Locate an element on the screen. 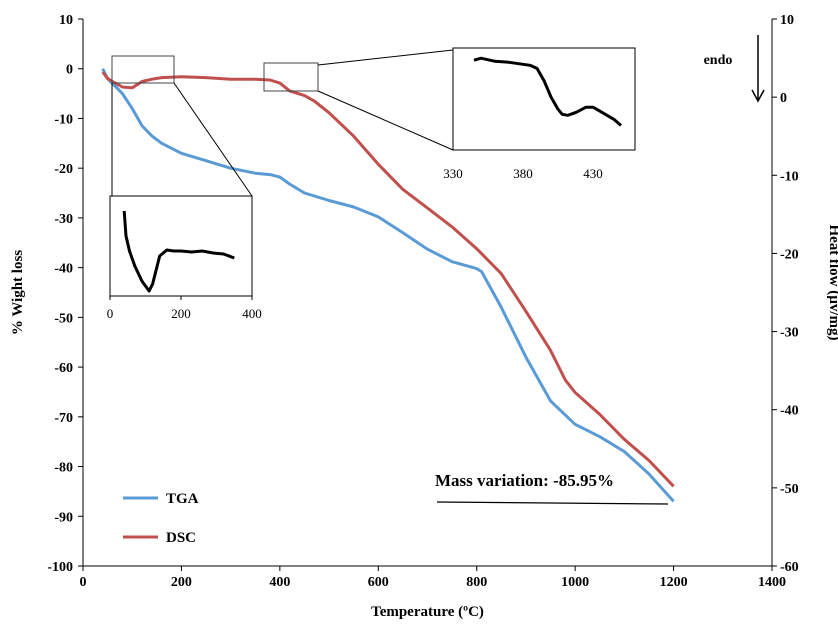  inset-frame-low is located at coordinates (181, 246).